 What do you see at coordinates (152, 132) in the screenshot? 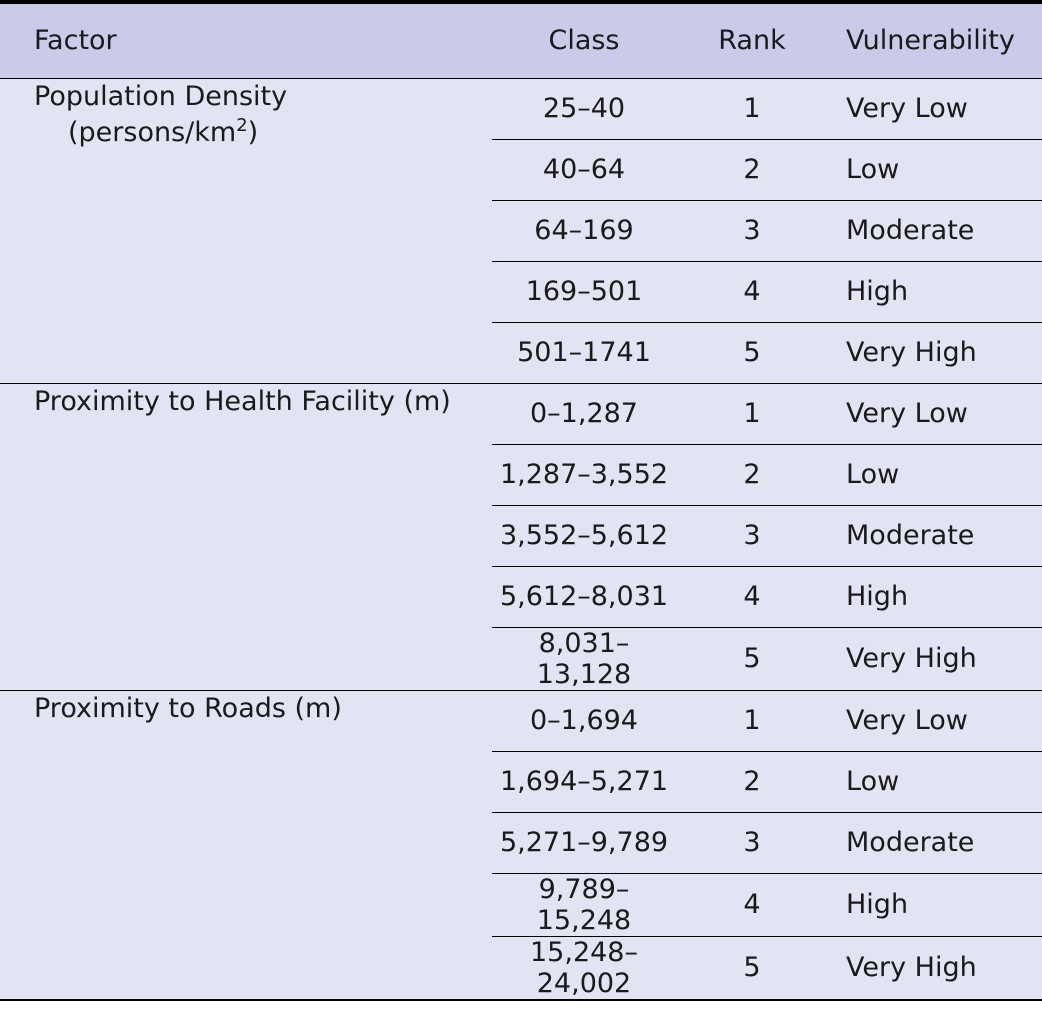
I see `unit-prefix: (persons/km` at bounding box center [152, 132].